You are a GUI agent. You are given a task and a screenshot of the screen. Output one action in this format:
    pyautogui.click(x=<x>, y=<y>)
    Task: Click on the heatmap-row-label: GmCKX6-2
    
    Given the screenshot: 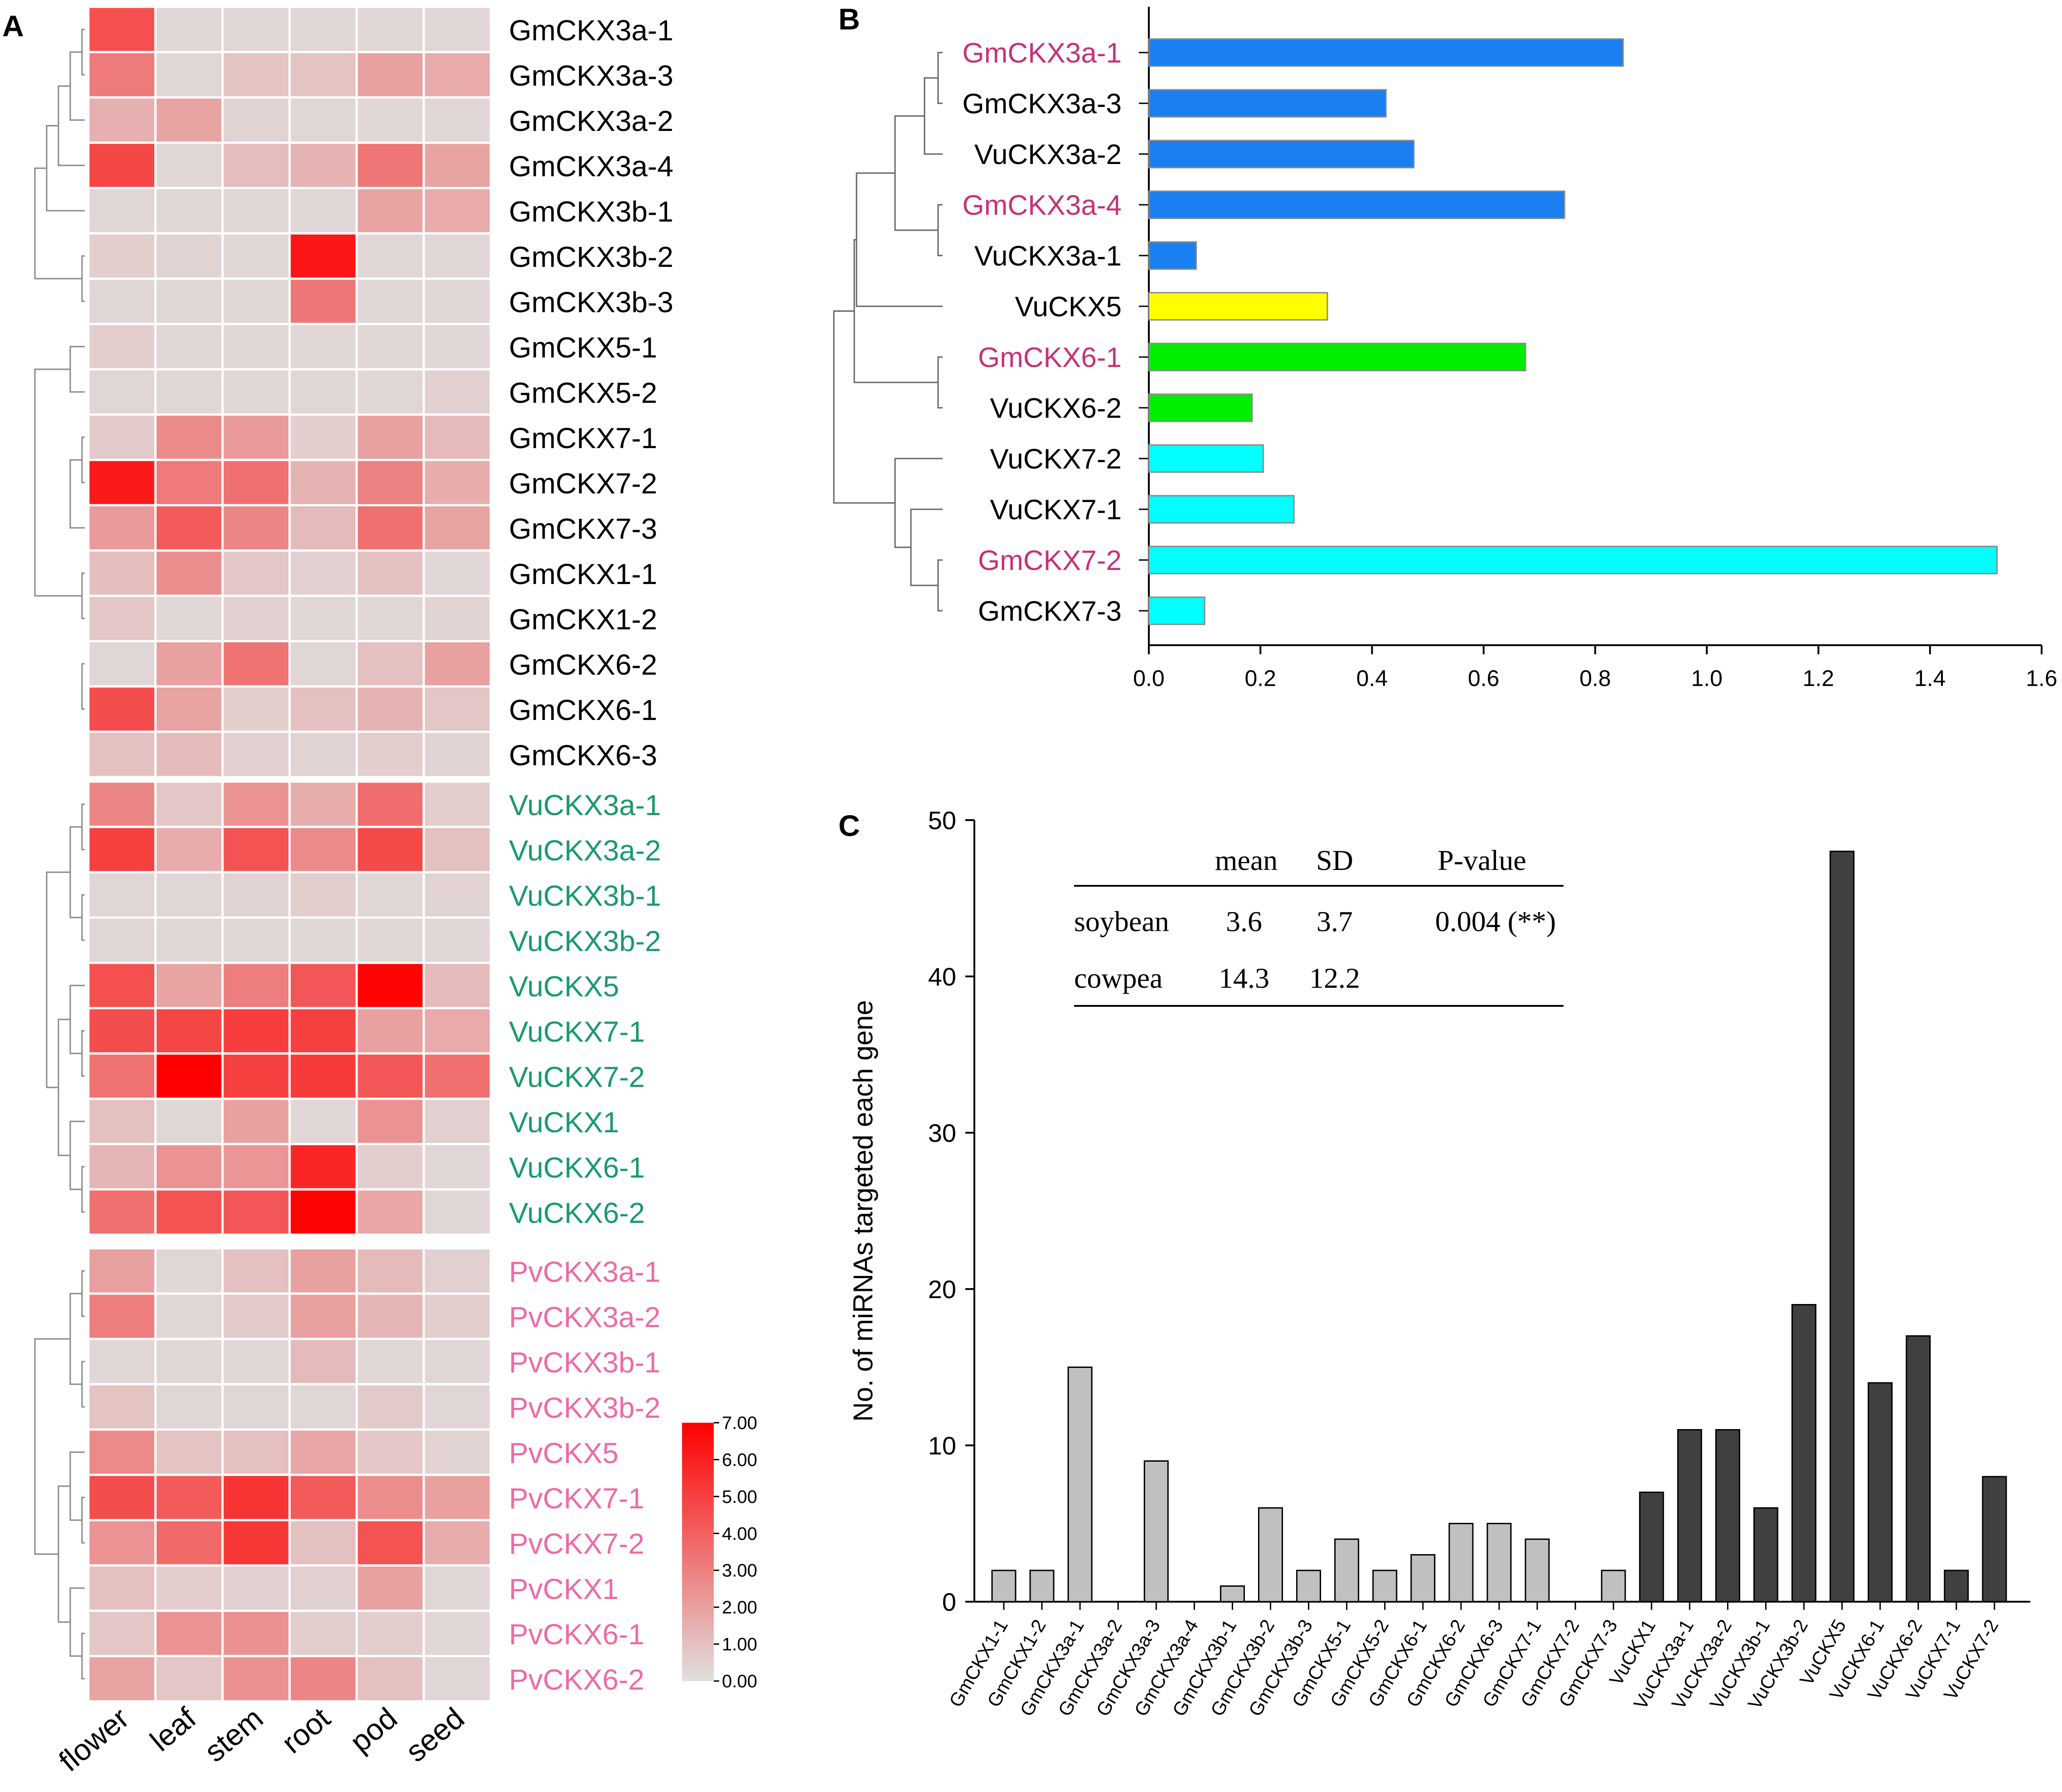 What is the action you would take?
    pyautogui.click(x=583, y=664)
    